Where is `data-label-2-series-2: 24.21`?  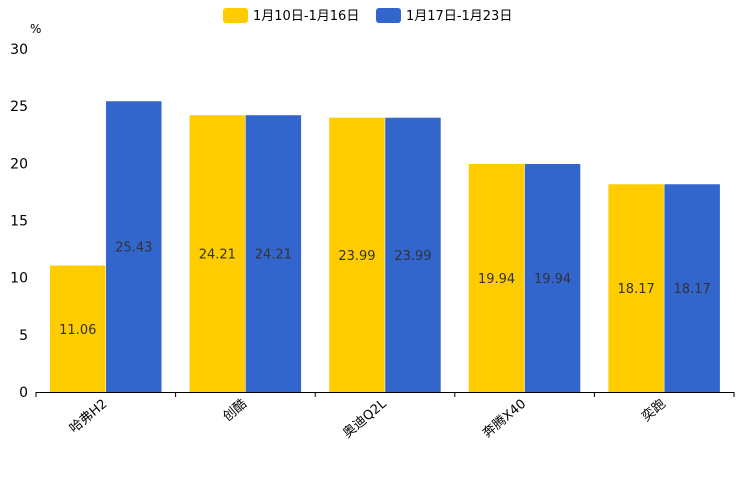
data-label-2-series-2: 24.21 is located at coordinates (273, 255).